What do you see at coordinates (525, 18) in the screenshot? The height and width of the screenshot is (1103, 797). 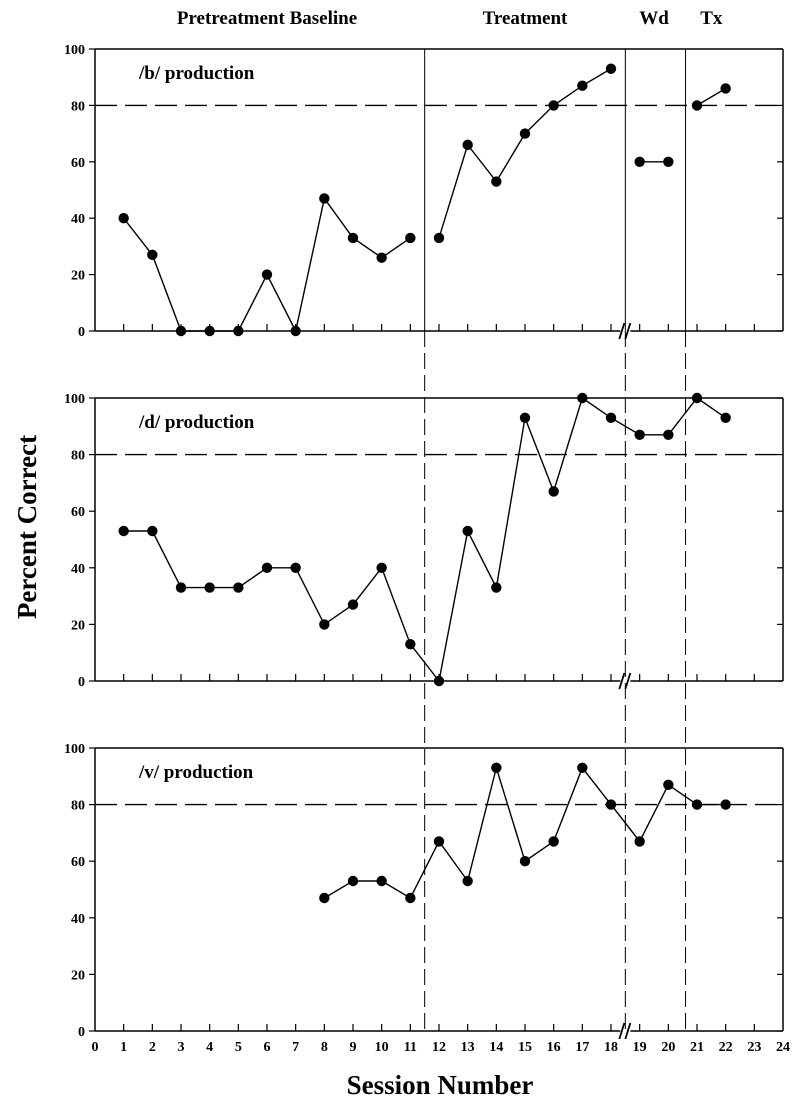 I see `phase-label: Treatment` at bounding box center [525, 18].